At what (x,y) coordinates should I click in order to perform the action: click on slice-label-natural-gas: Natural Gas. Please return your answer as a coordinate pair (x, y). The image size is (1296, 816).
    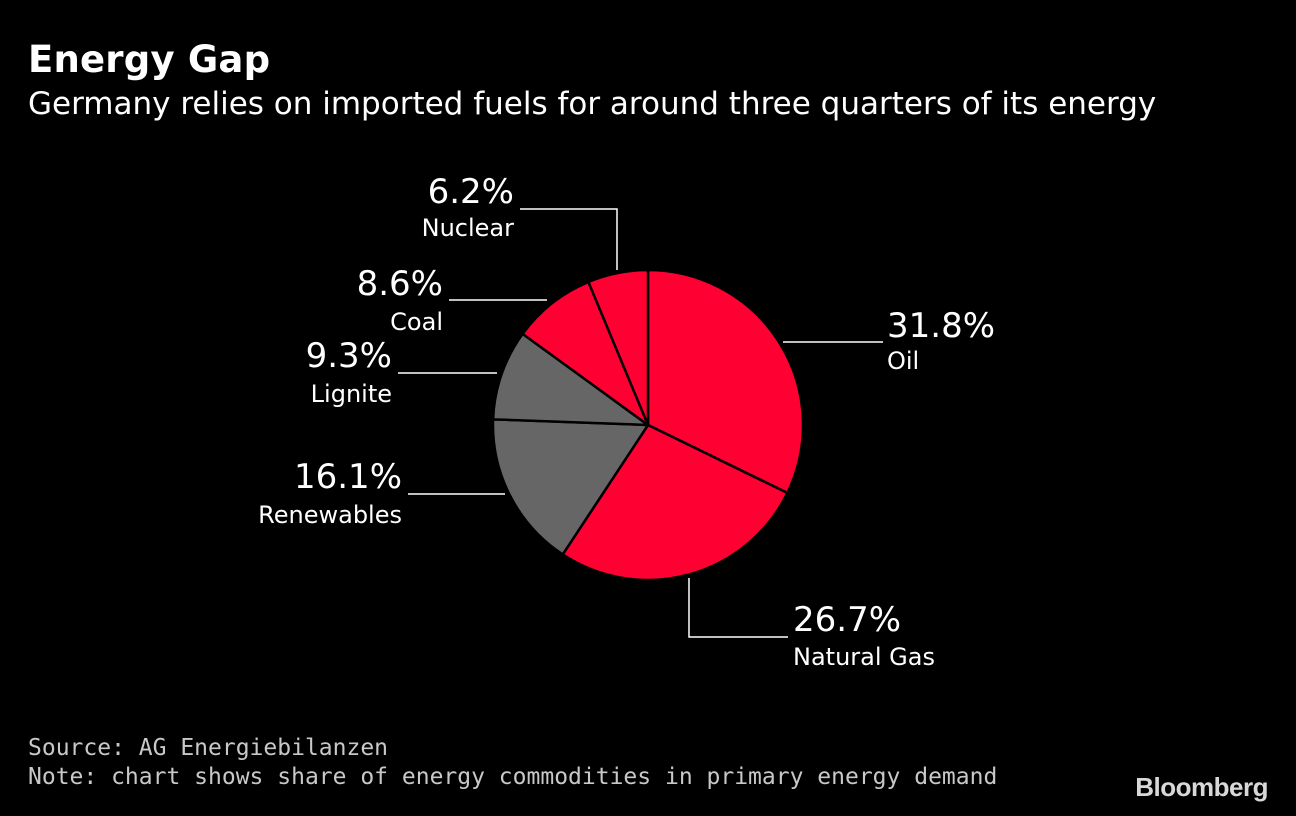
    Looking at the image, I should click on (864, 657).